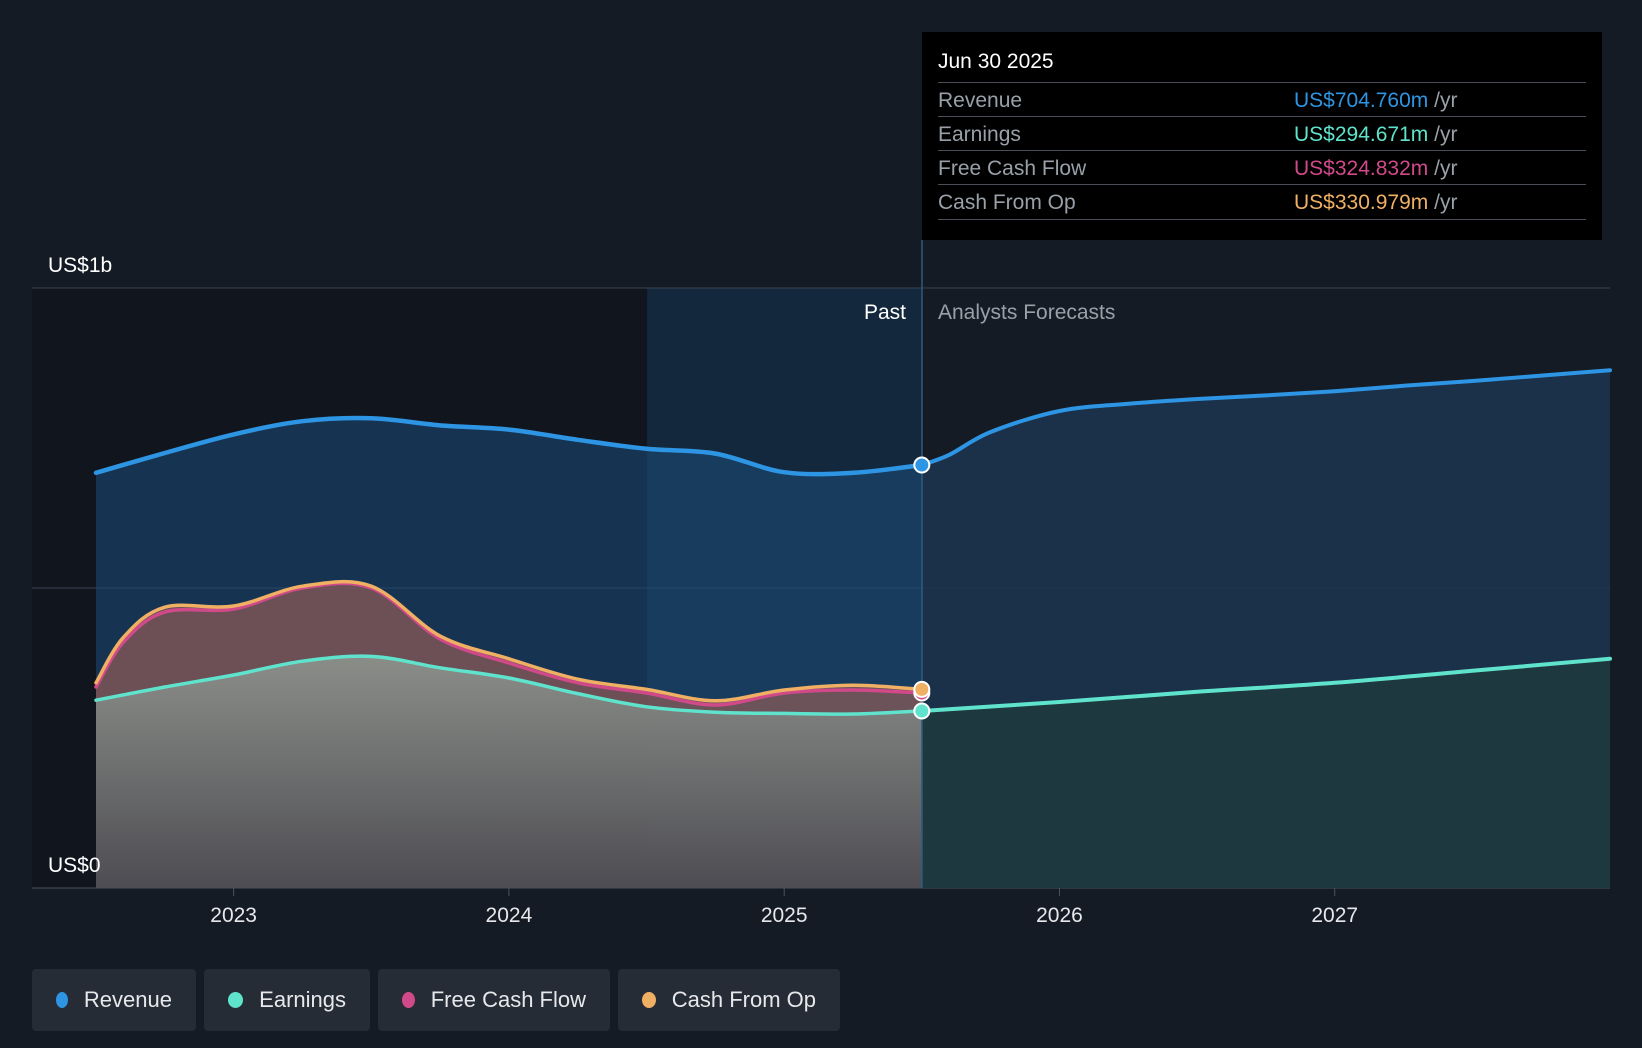 The image size is (1642, 1048). I want to click on tooltip-row-revenue: Revenue US$704.760m /yr, so click(1262, 99).